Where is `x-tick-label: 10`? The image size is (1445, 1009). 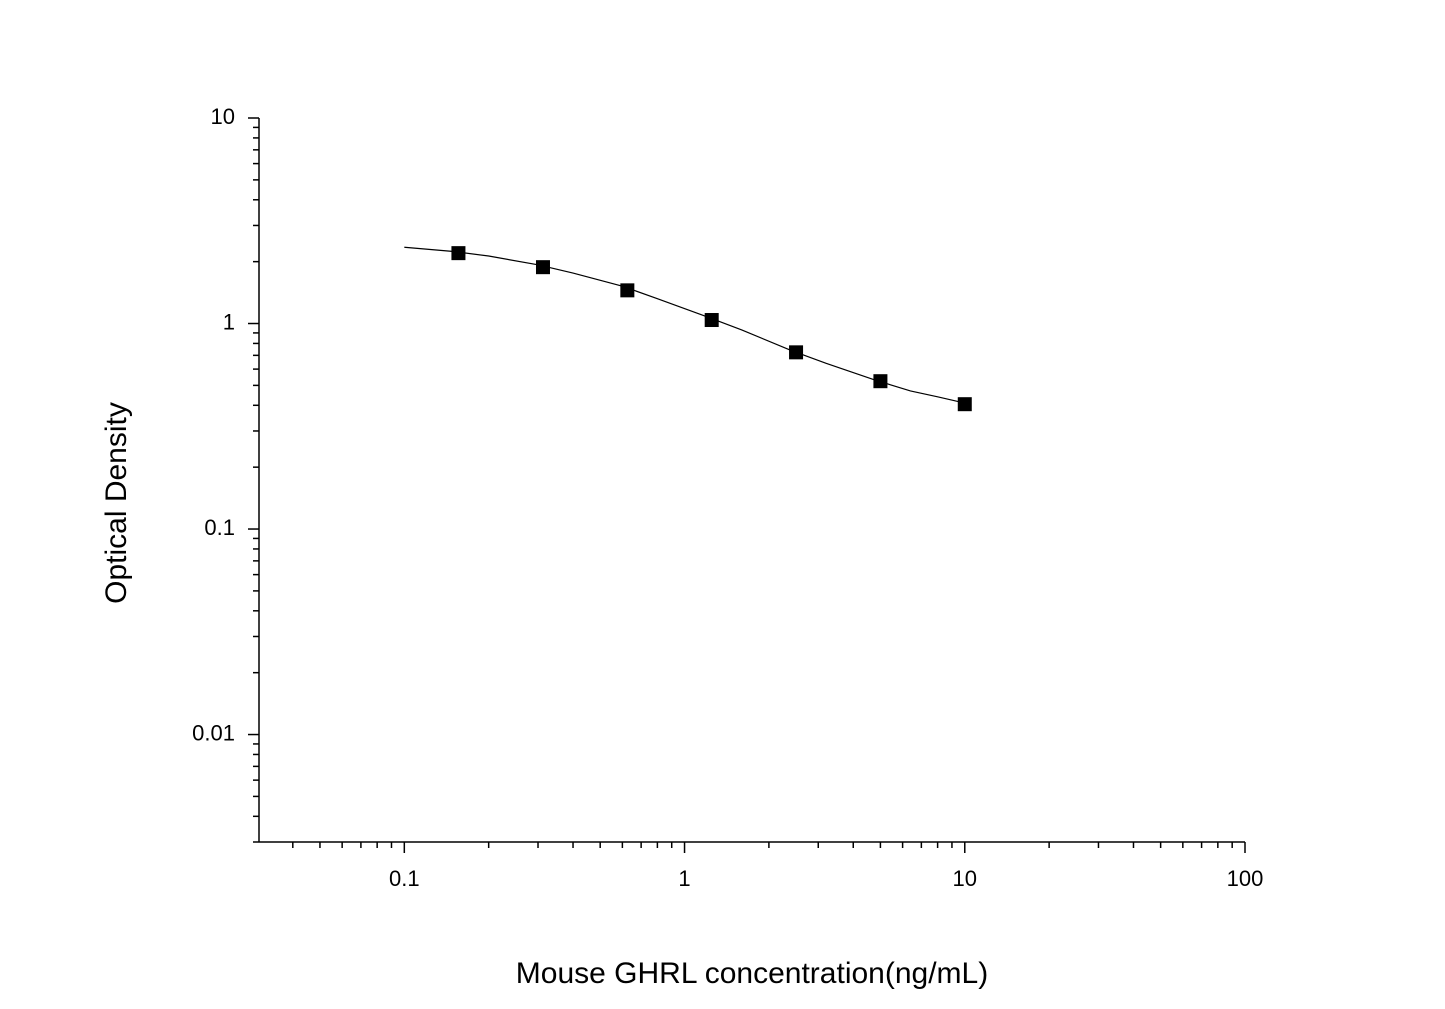
x-tick-label: 10 is located at coordinates (965, 878).